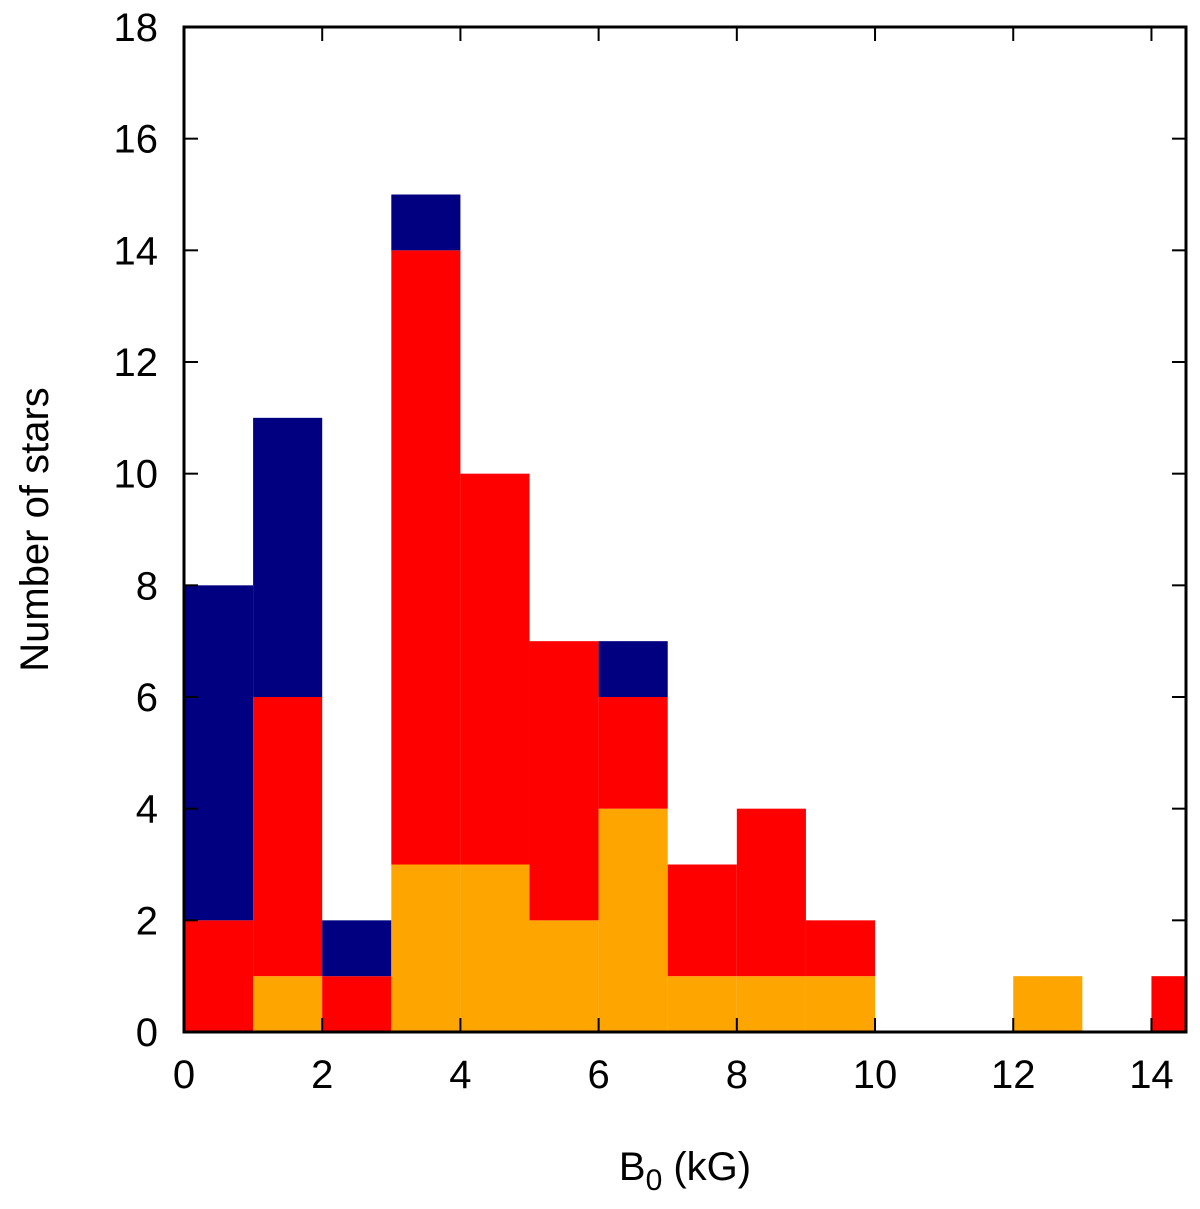 This screenshot has width=1200, height=1209. Describe the element at coordinates (136, 140) in the screenshot. I see `y-tick-label: 16` at that location.